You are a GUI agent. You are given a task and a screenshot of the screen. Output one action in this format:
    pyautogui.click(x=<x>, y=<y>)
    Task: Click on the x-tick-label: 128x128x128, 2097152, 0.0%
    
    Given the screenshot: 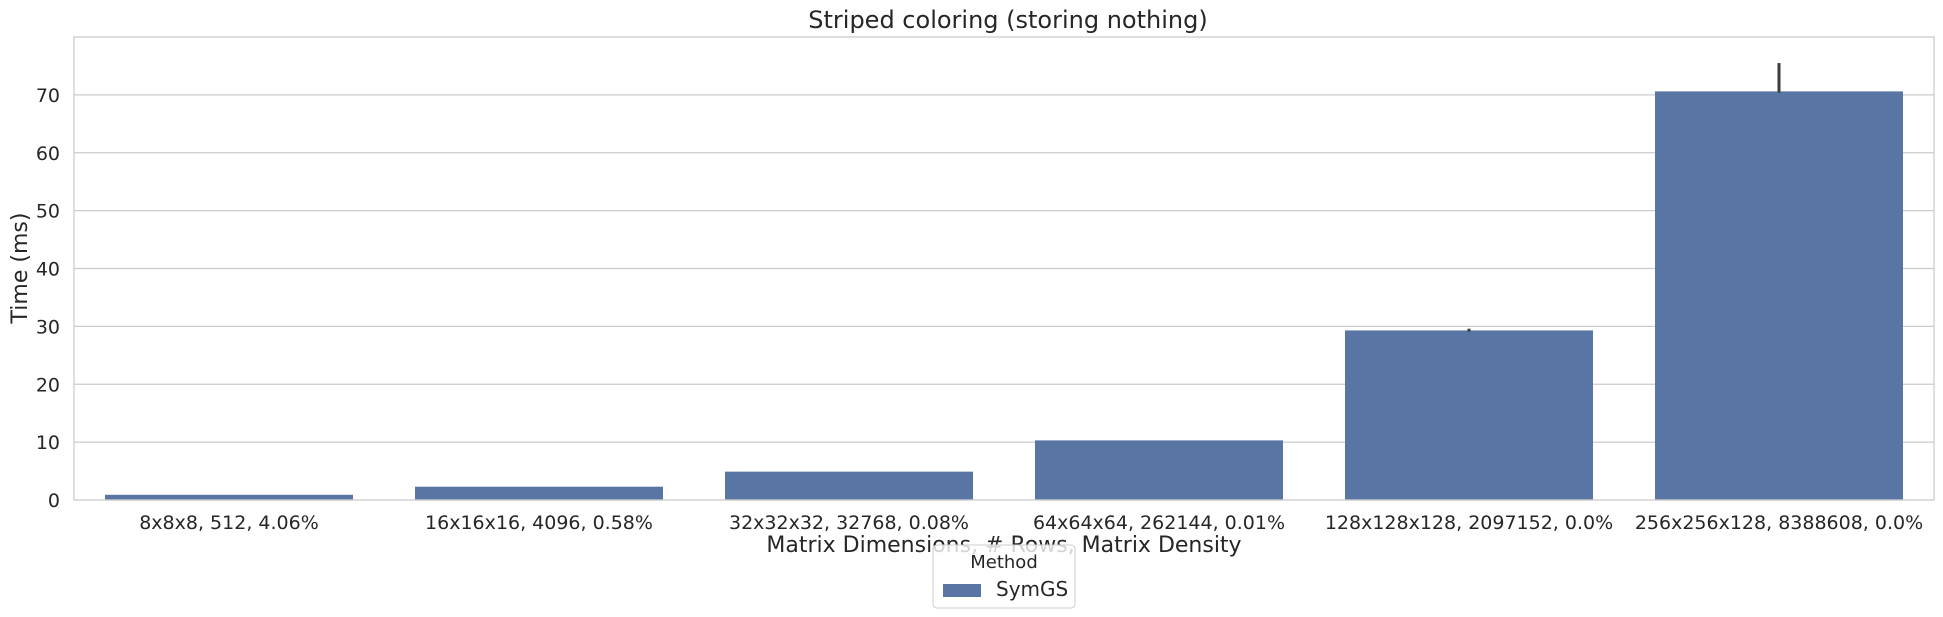 What is the action you would take?
    pyautogui.click(x=1469, y=523)
    